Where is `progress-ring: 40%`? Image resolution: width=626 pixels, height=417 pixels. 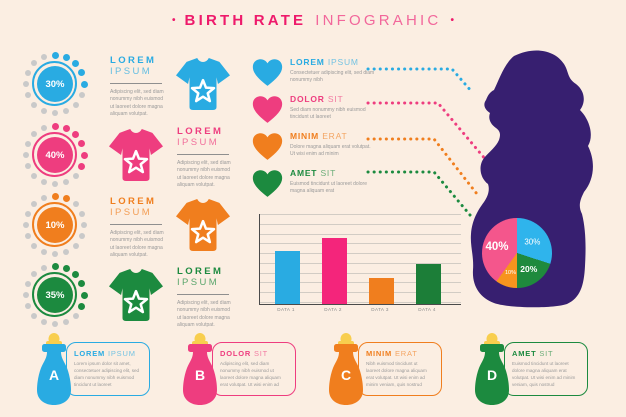
progress-ring: 40% is located at coordinates (55, 155).